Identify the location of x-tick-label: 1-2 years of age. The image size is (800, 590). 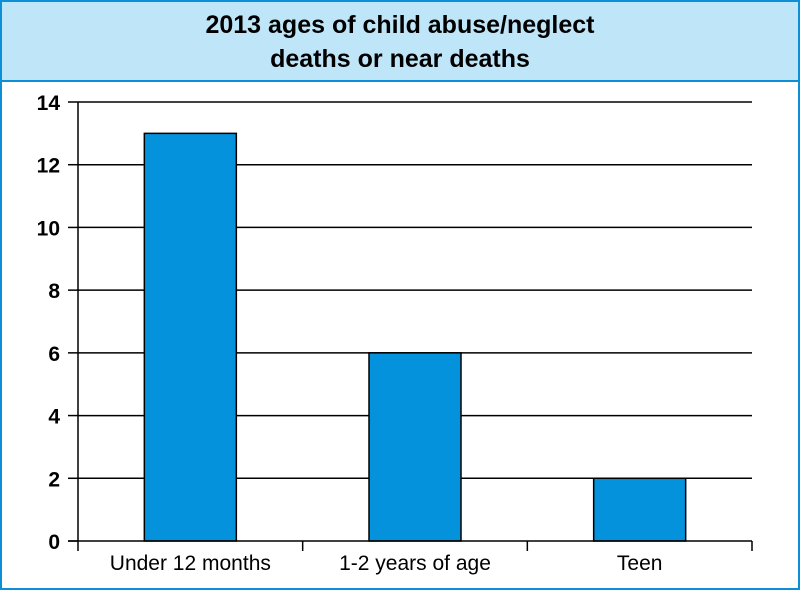
(415, 563).